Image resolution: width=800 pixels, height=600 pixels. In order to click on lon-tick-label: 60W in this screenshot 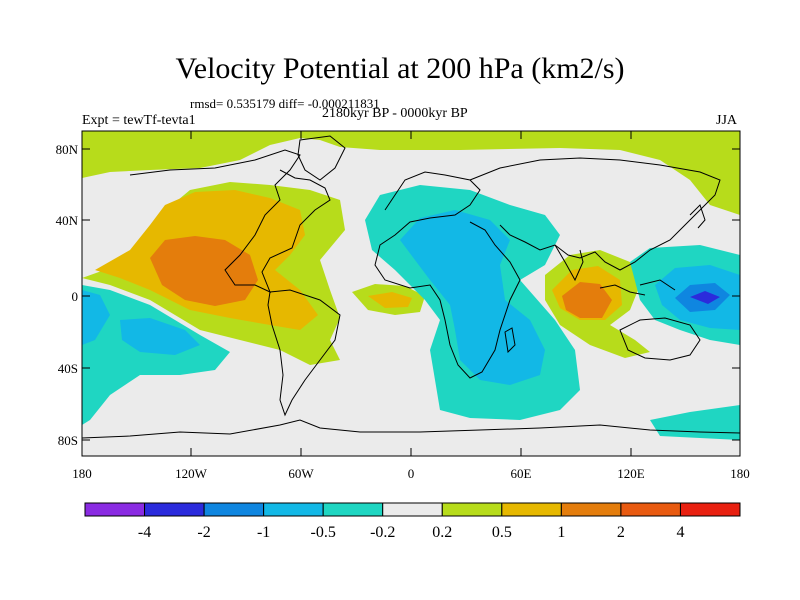, I will do `click(301, 473)`.